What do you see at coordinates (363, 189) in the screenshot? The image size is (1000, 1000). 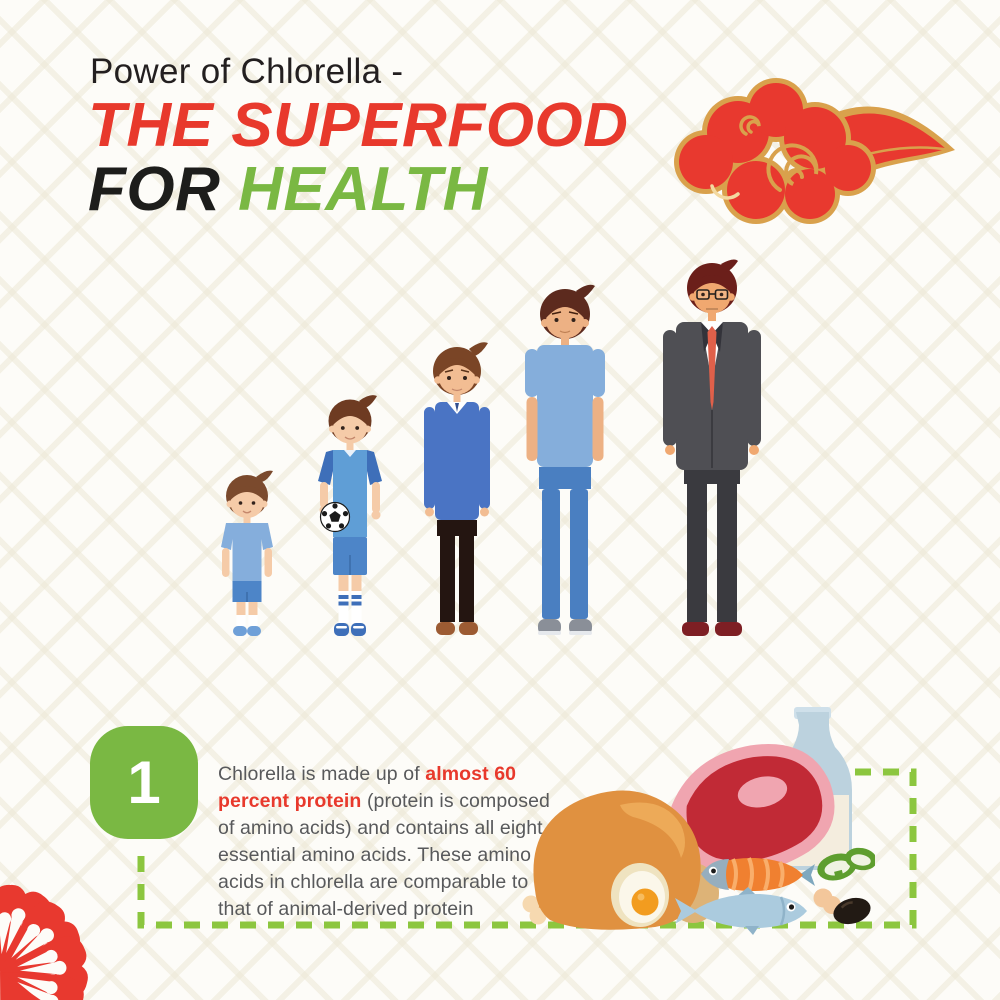 I see `title-health: HEALTH` at bounding box center [363, 189].